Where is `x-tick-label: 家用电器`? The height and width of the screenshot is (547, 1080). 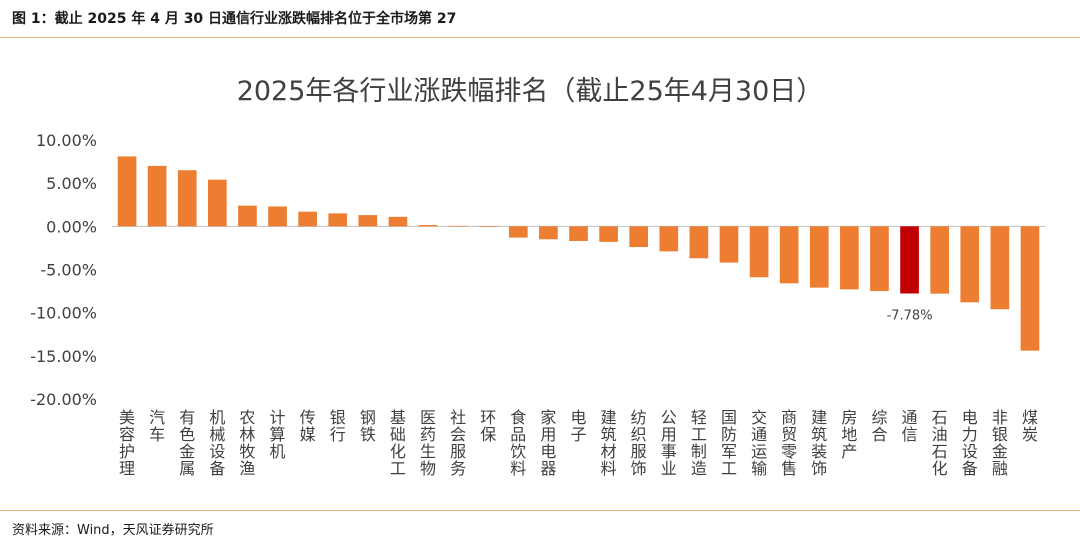
x-tick-label: 家用电器 is located at coordinates (548, 443).